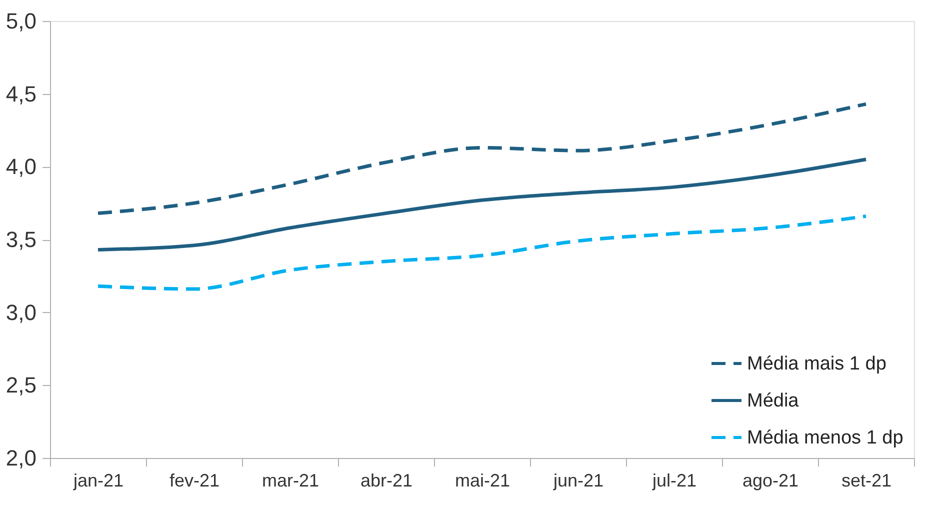 This screenshot has width=939, height=505. I want to click on legend-label: Média mais 1 dp, so click(816, 364).